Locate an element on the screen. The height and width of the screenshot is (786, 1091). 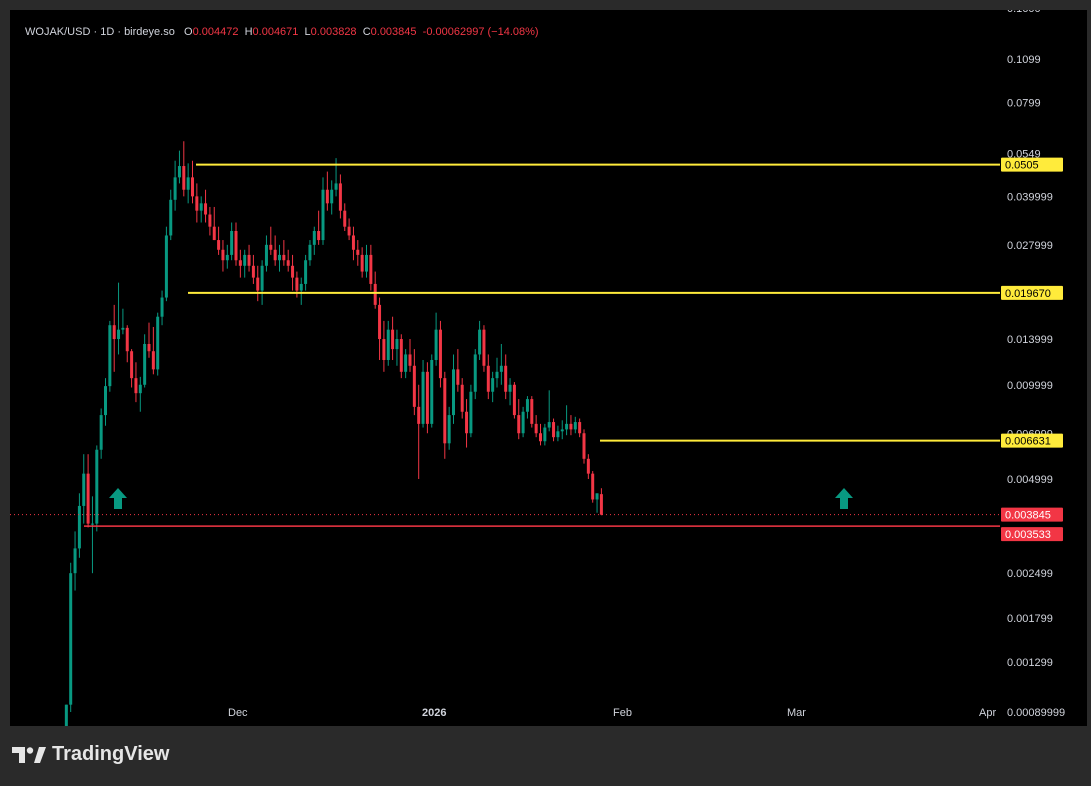
svg-text: 0.006631 is located at coordinates (1028, 442).